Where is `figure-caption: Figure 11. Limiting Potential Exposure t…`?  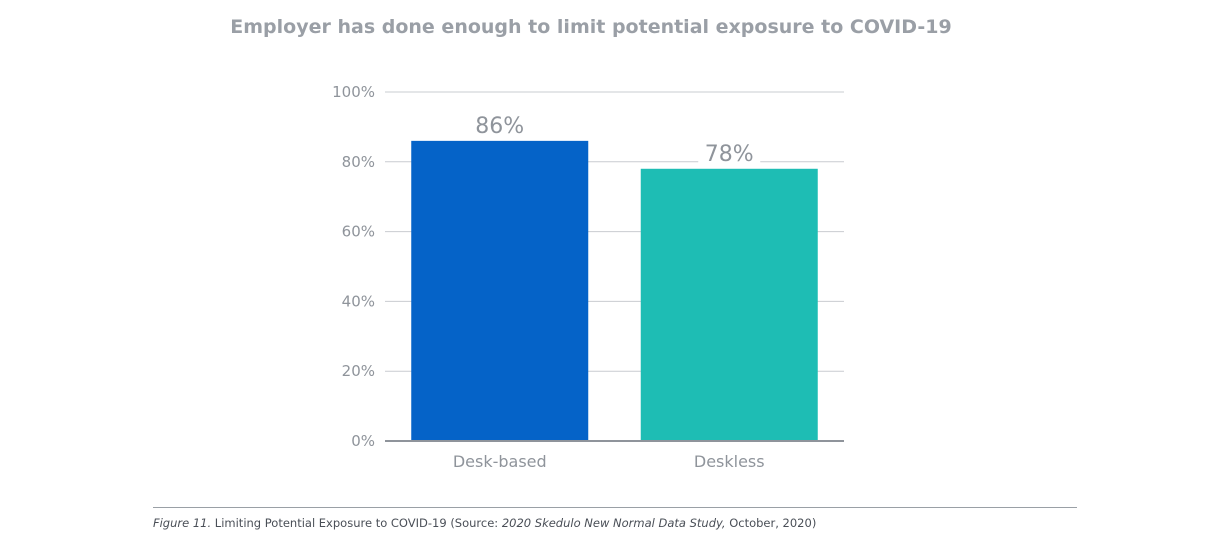
figure-caption: Figure 11. Limiting Potential Exposure t… is located at coordinates (484, 523).